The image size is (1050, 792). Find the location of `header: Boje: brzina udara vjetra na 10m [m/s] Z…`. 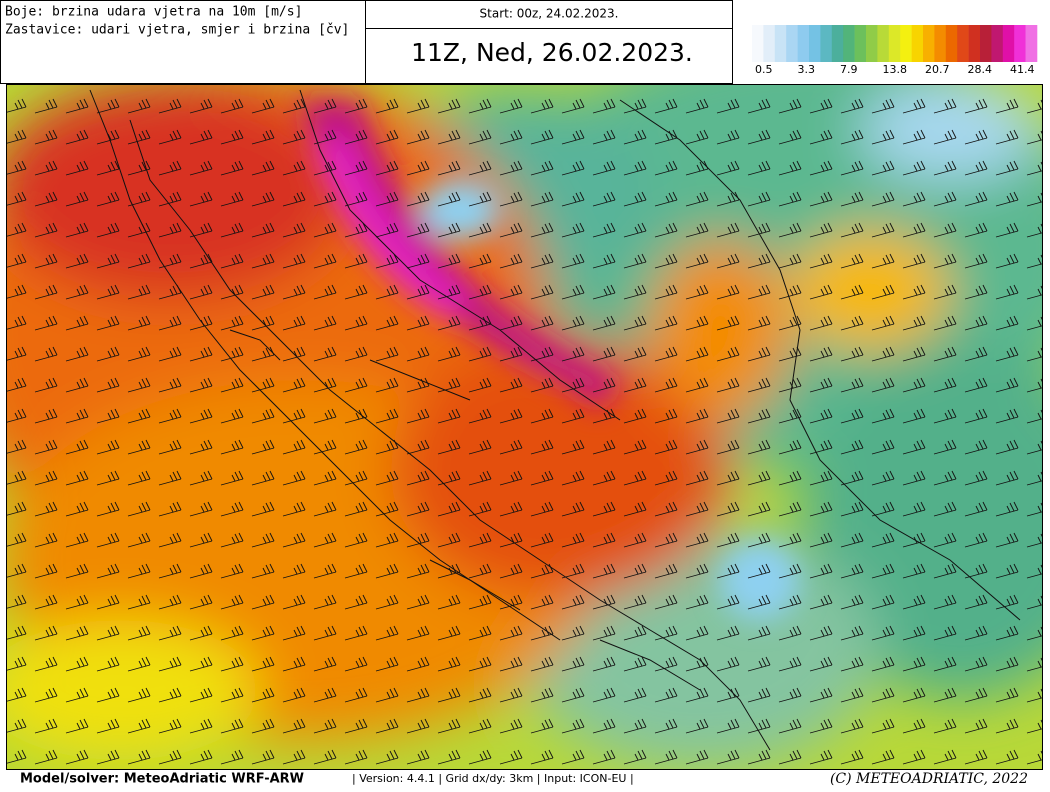

header: Boje: brzina udara vjetra na 10m [m/s] Z… is located at coordinates (519, 42).